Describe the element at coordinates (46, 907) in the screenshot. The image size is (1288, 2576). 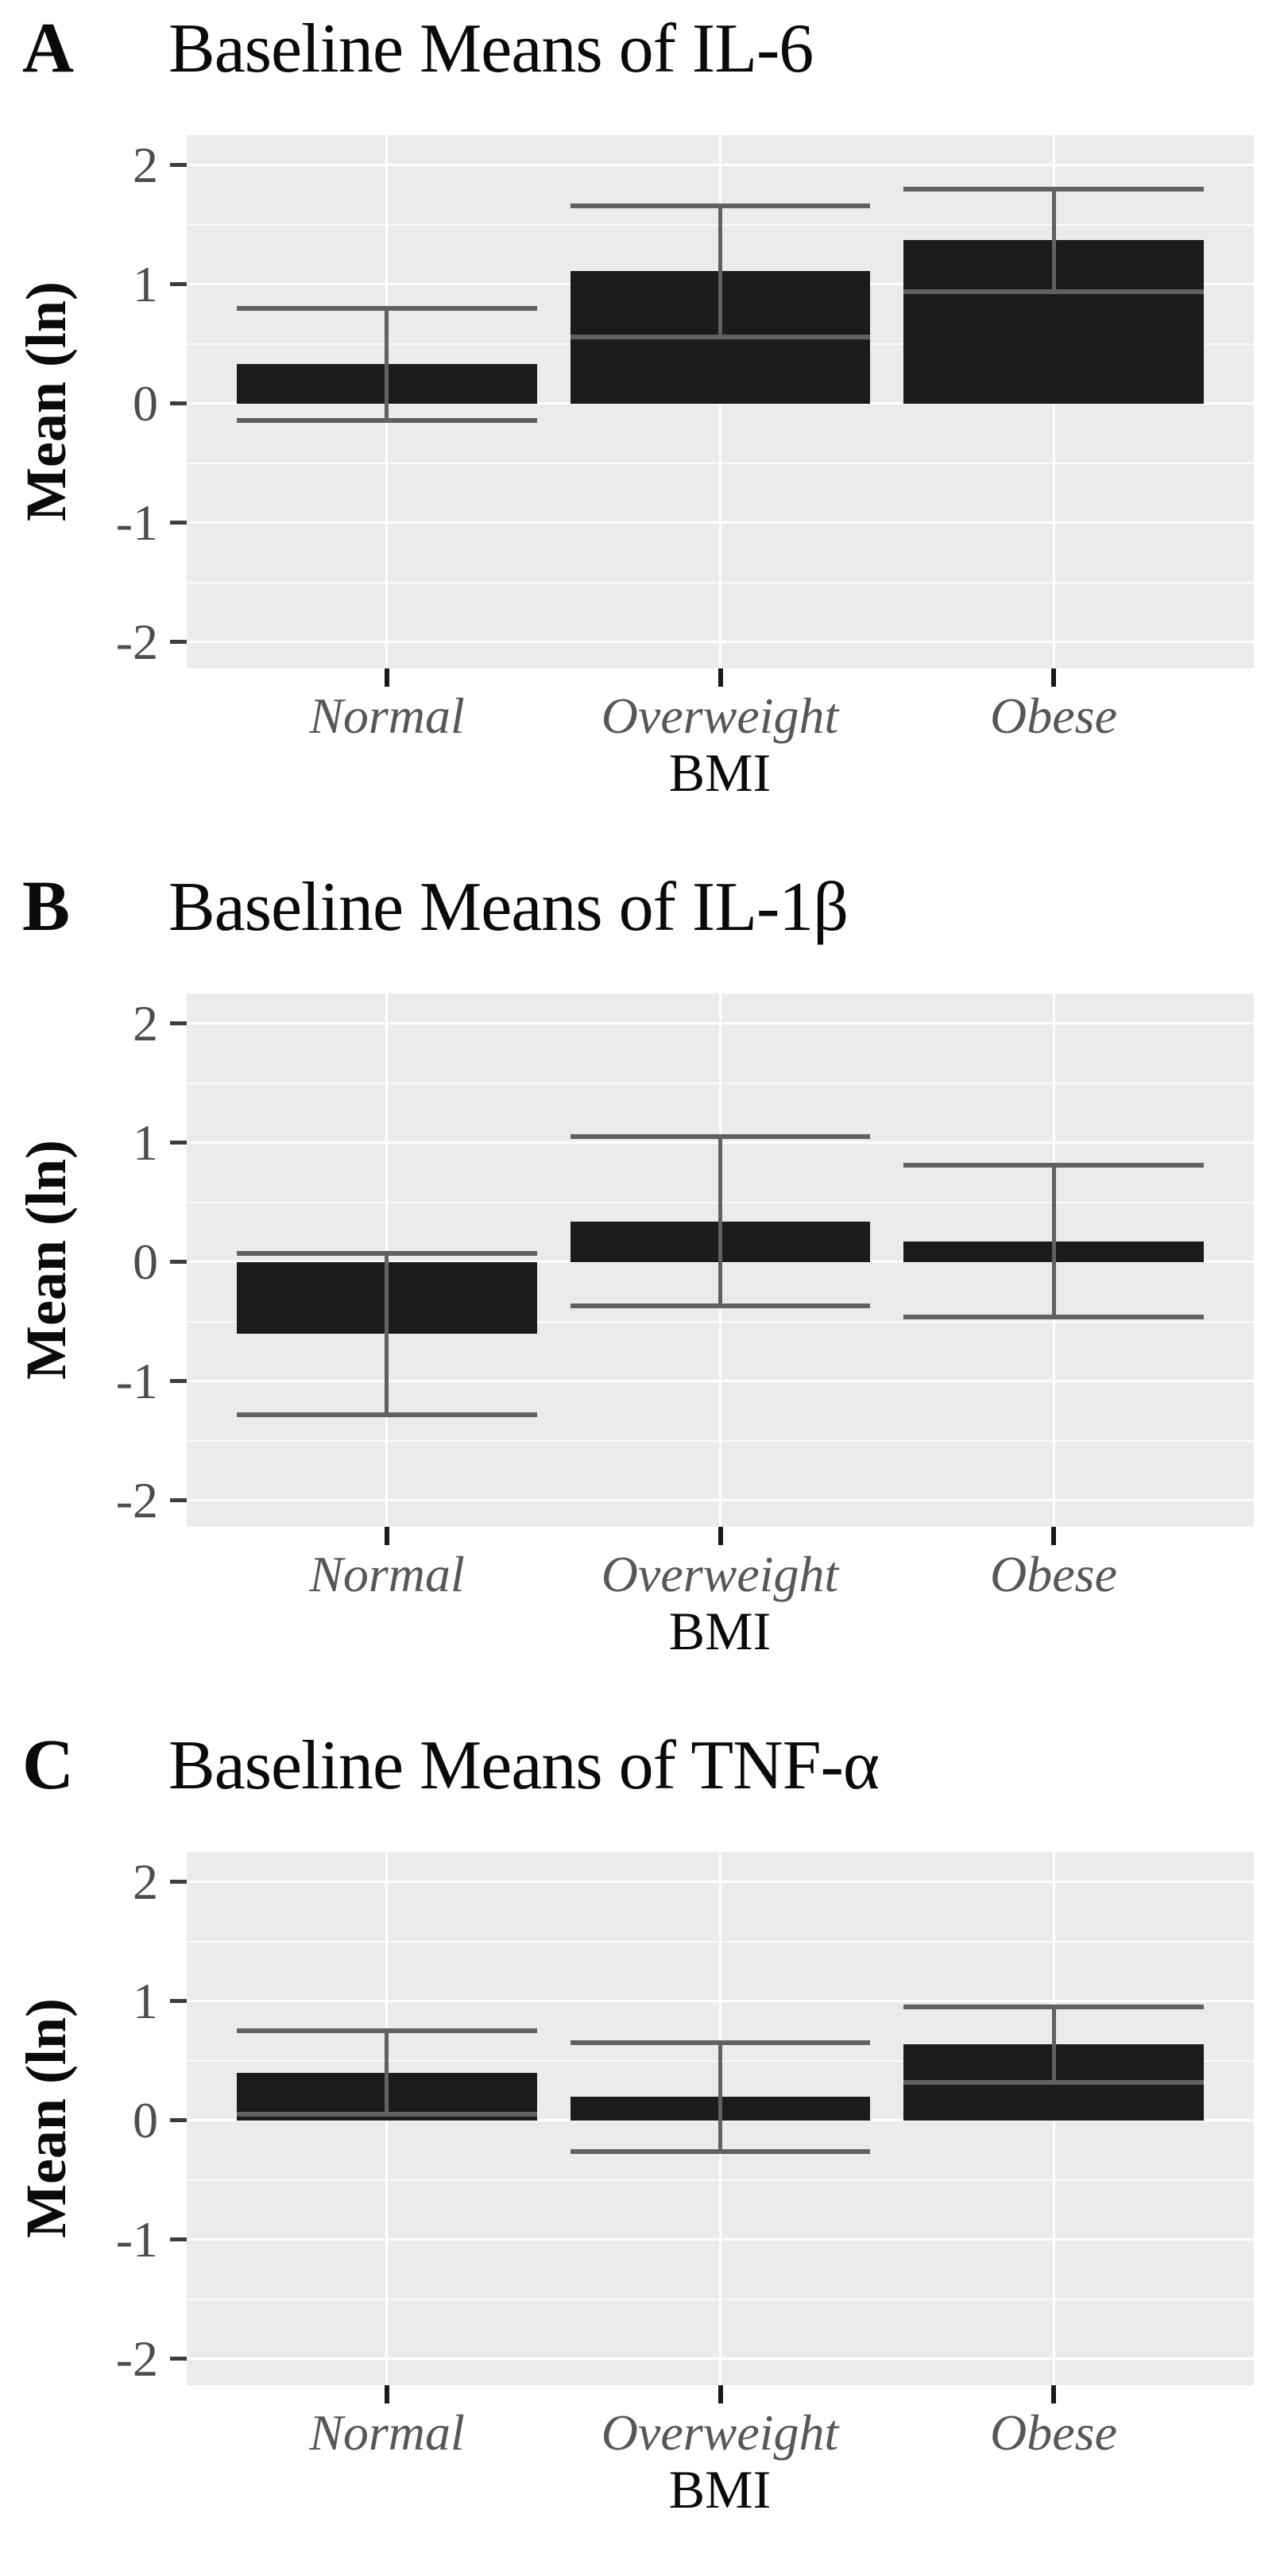
I see `panel-letter: B` at that location.